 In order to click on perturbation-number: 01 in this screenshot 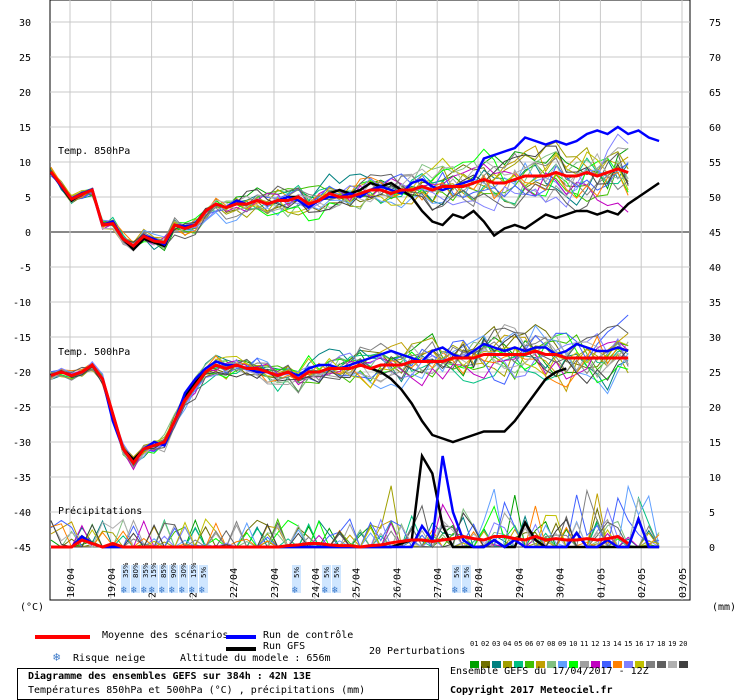, I will do `click(474, 644)`.